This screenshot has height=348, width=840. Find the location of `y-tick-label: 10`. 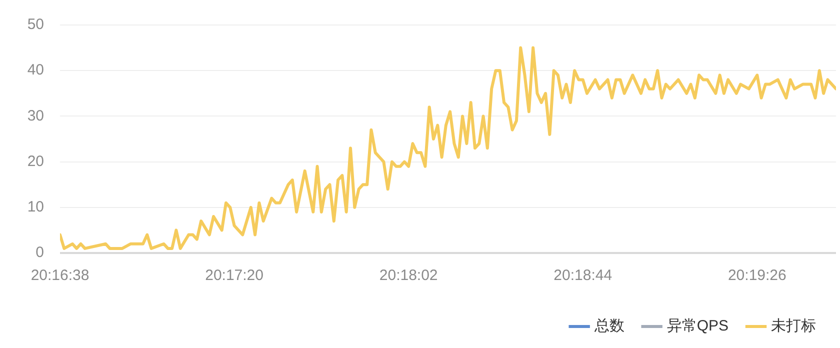

y-tick-label: 10 is located at coordinates (35, 207).